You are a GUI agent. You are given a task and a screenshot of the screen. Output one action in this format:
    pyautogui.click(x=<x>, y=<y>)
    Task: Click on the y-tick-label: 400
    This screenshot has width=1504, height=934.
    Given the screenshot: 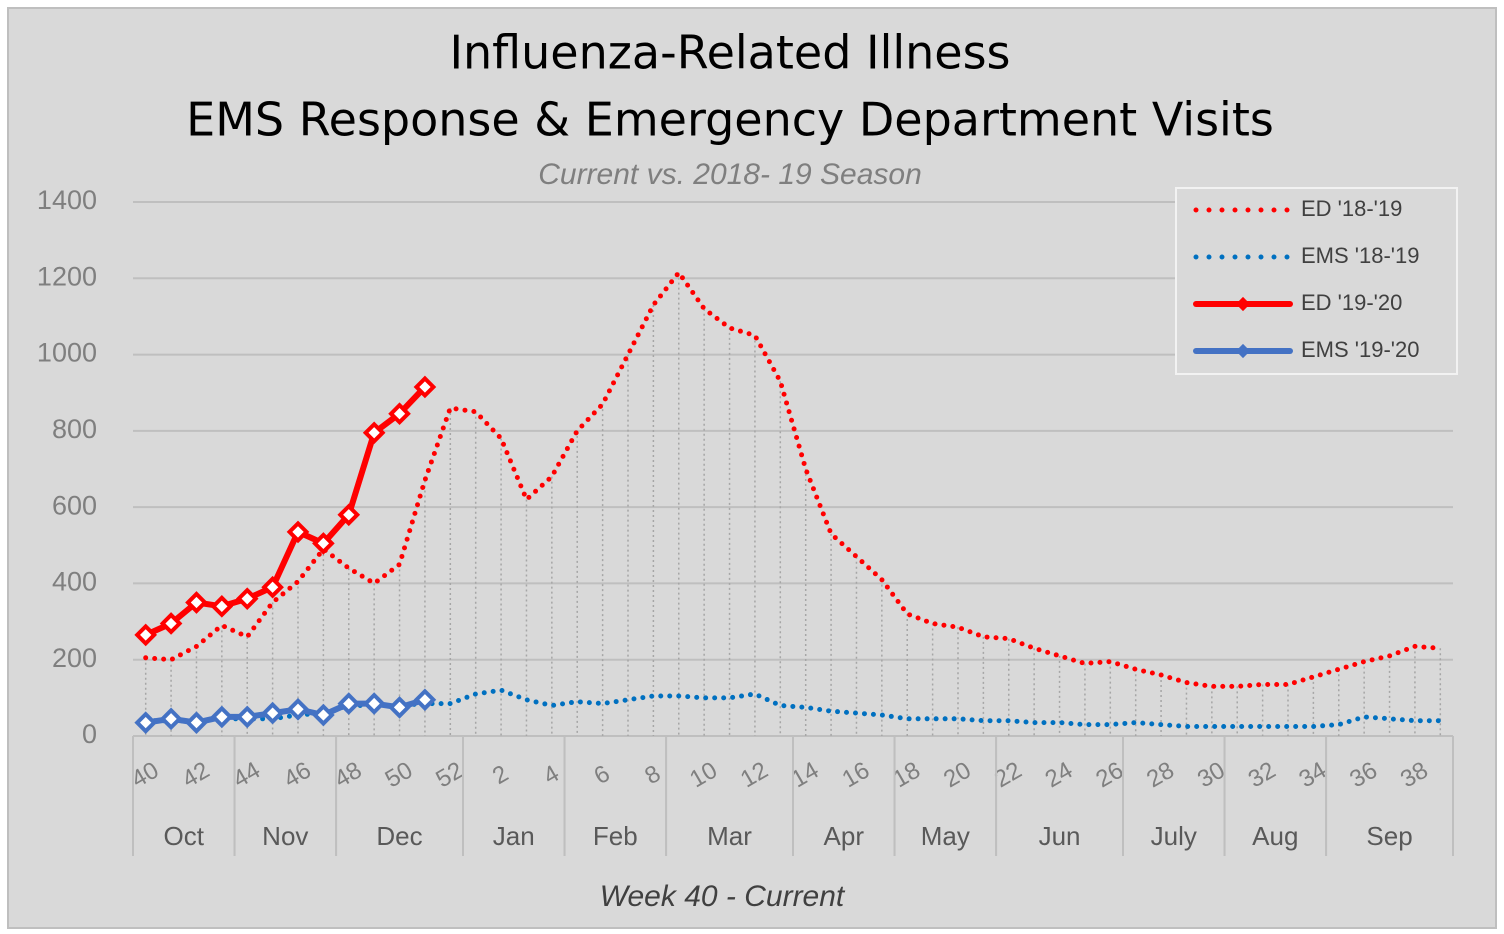 What is the action you would take?
    pyautogui.click(x=74, y=582)
    